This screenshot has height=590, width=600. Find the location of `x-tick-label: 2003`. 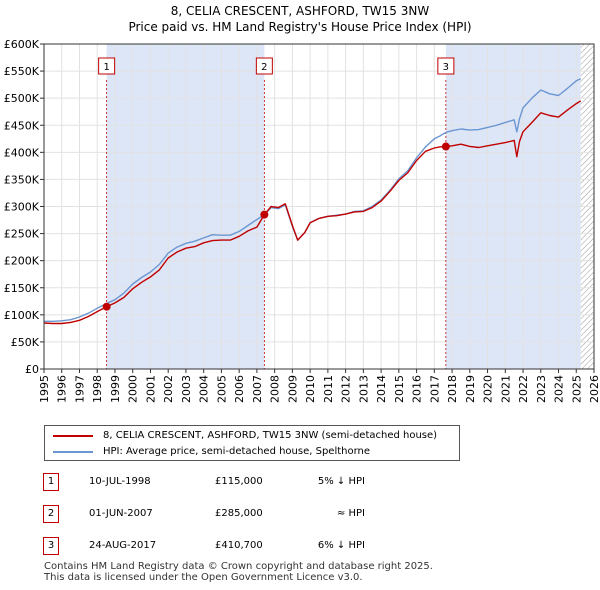

x-tick-label: 2003 is located at coordinates (186, 389).